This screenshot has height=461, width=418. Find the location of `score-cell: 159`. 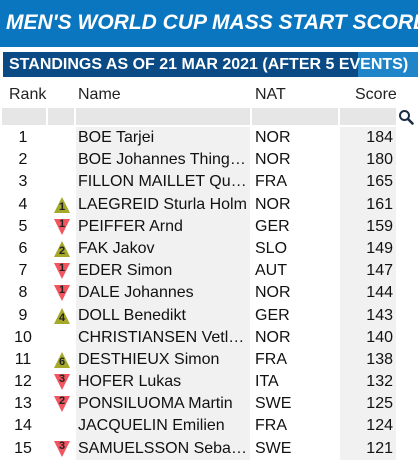

score-cell: 159 is located at coordinates (379, 226).